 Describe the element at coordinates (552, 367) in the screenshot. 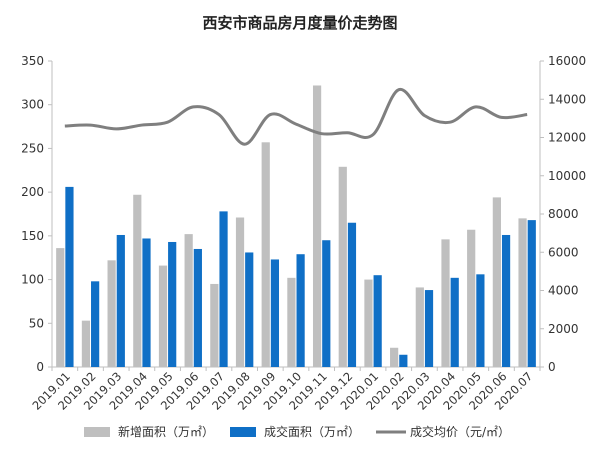

I see `right-tick-label: 0` at that location.